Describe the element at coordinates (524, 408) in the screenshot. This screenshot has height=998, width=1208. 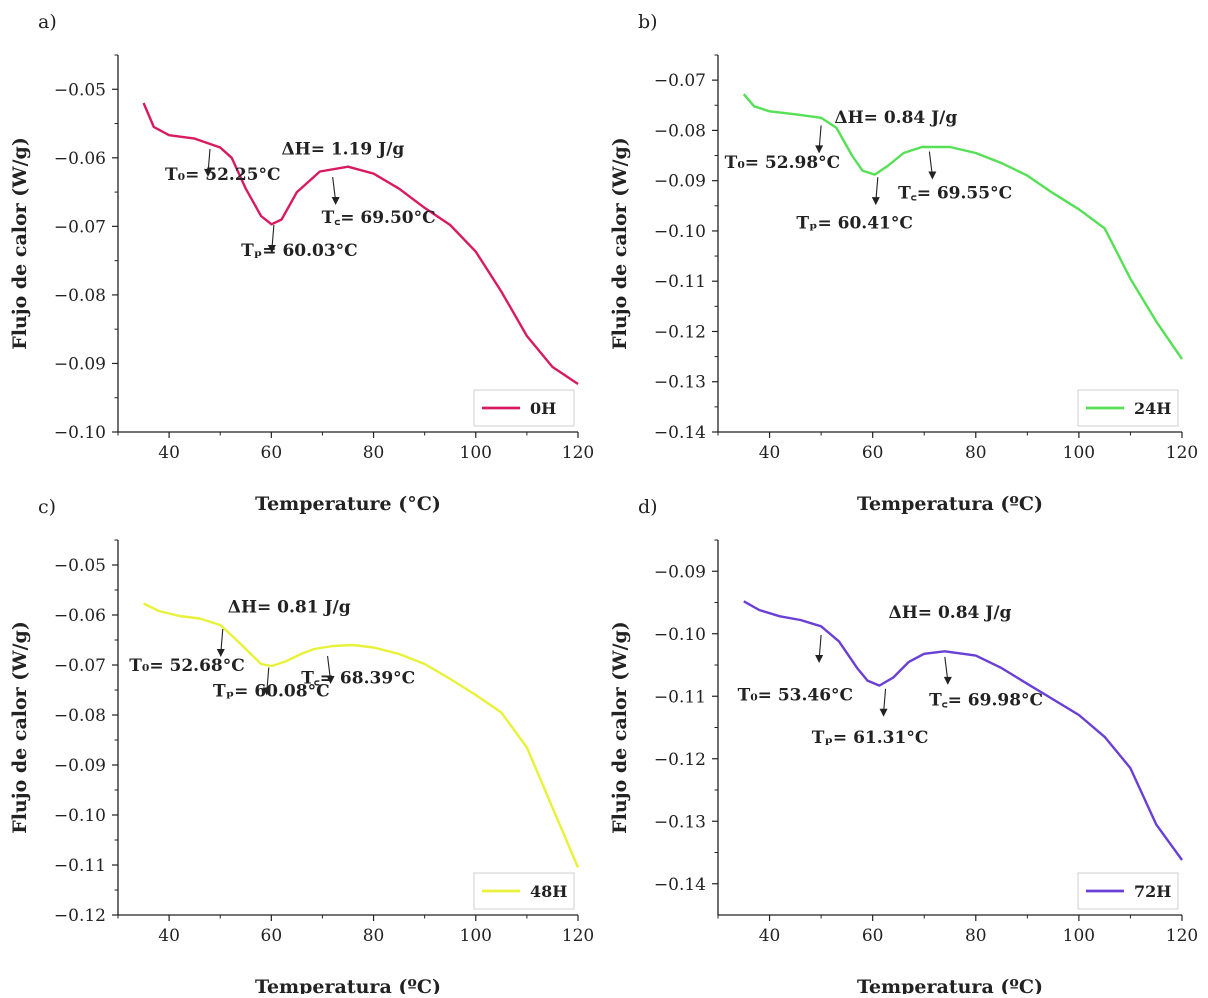
I see `legend: 0H` at that location.